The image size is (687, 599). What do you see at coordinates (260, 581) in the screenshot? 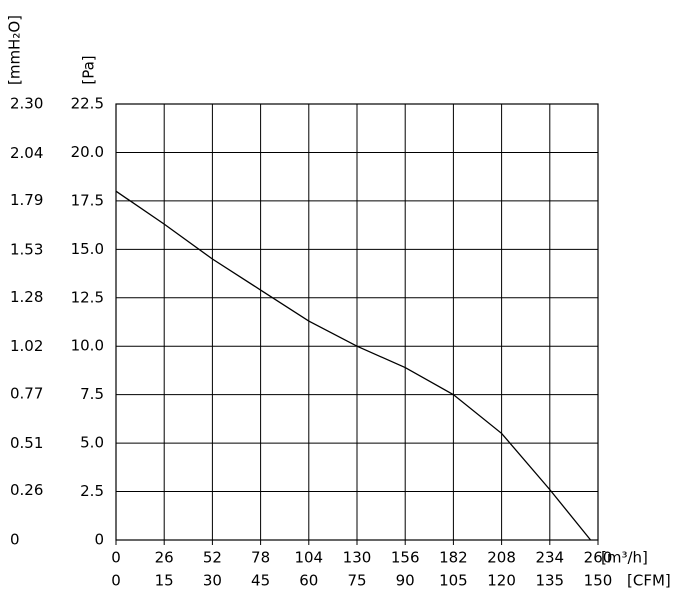
I see `x2-tick-label: 45` at bounding box center [260, 581].